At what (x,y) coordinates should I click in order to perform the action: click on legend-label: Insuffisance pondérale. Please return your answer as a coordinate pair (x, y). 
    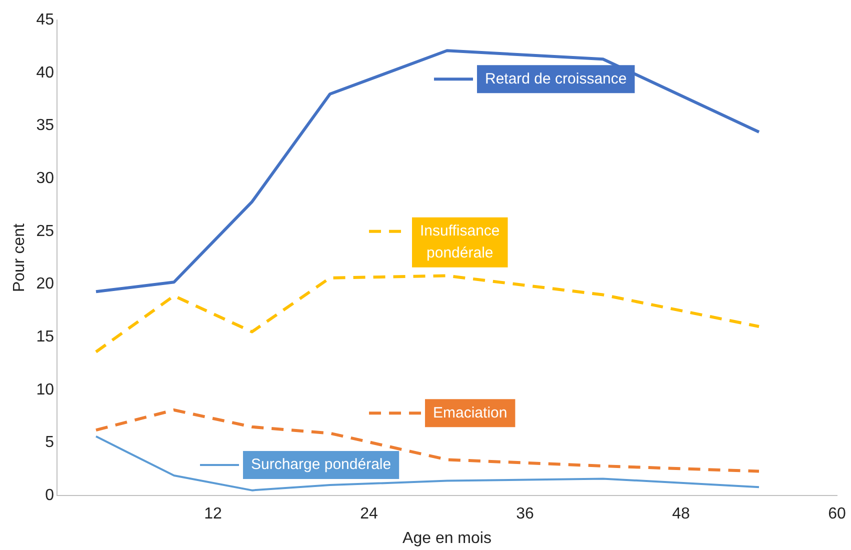
    Looking at the image, I should click on (460, 242).